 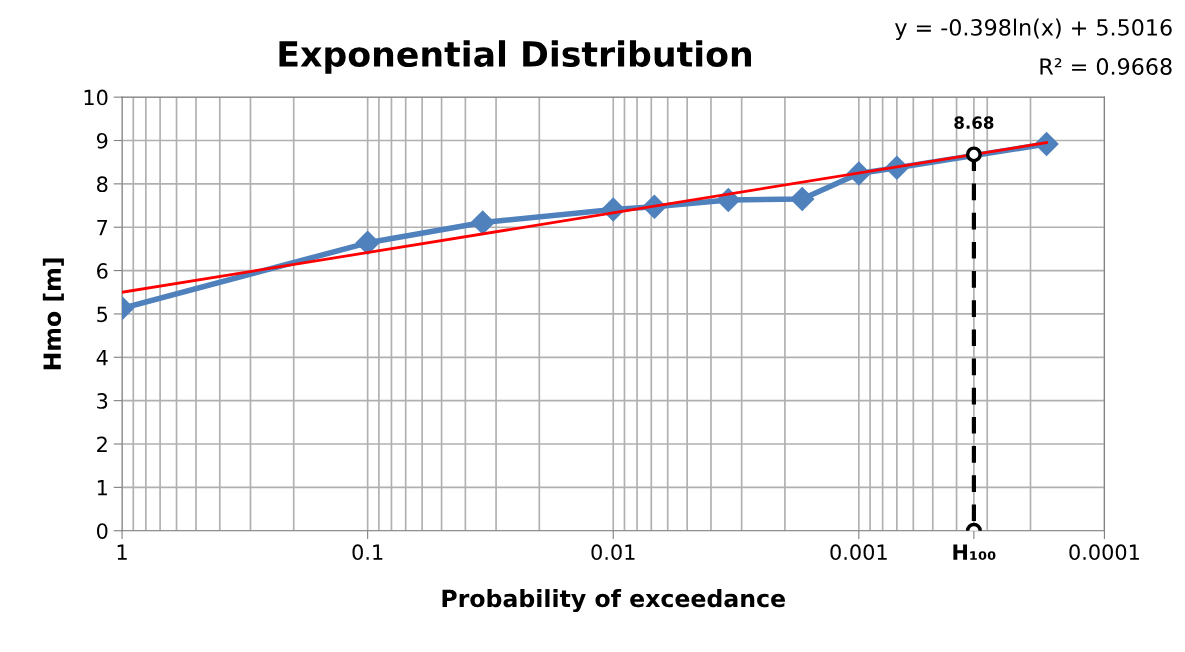 I want to click on x-axis-title: Probability of exceedance, so click(x=613, y=601).